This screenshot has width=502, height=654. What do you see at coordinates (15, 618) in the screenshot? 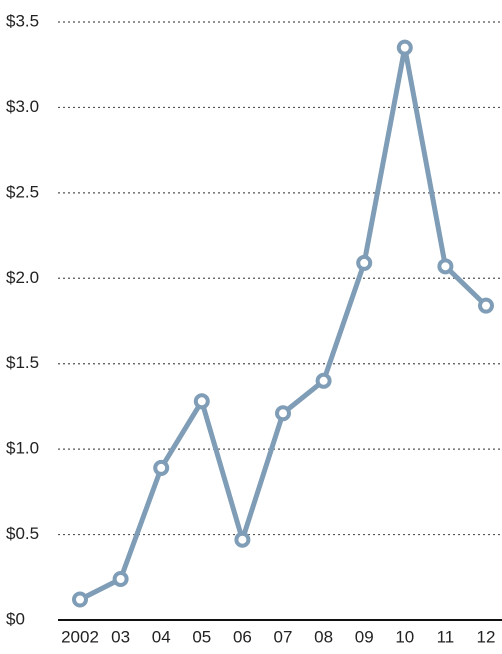
I see `y-tick-label: $0` at bounding box center [15, 618].